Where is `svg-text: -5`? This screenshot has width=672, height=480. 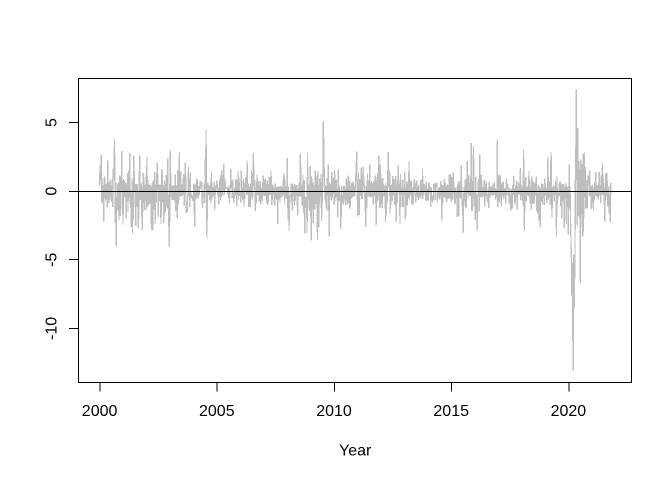 svg-text: -5 is located at coordinates (52, 260).